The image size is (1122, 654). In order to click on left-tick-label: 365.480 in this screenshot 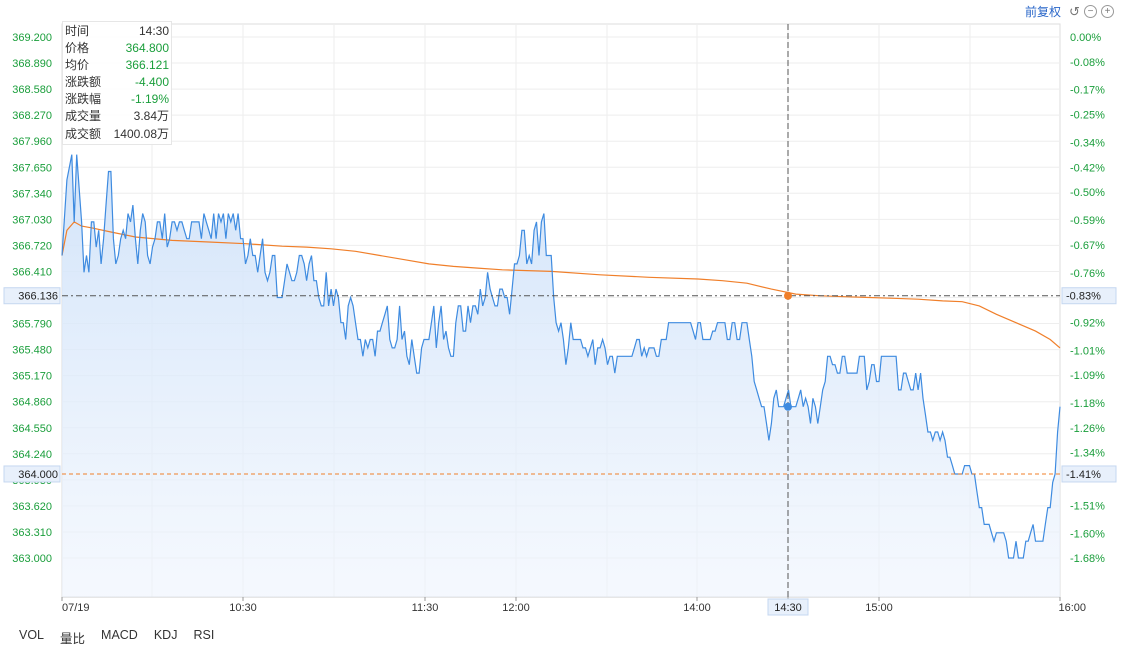, I will do `click(32, 351)`.